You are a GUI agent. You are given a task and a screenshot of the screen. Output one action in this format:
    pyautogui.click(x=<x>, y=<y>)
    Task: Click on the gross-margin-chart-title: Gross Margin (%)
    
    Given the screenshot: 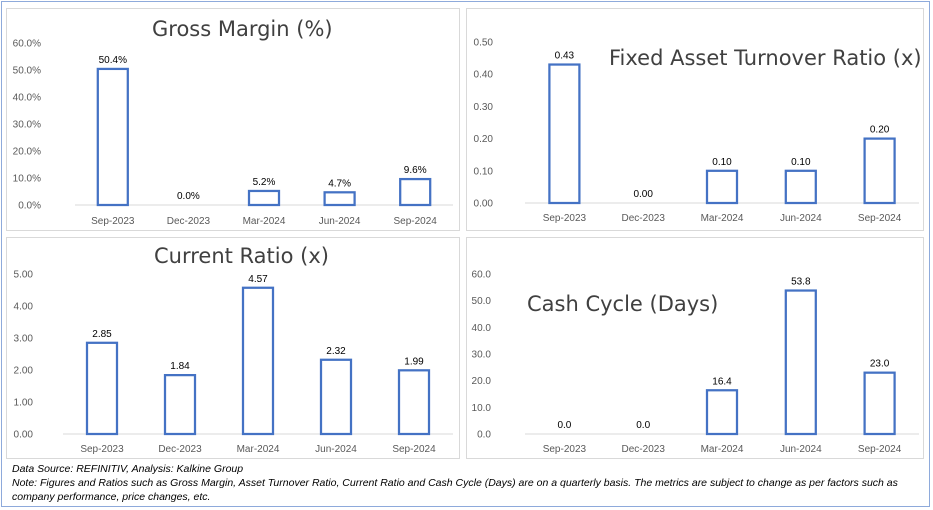 What is the action you would take?
    pyautogui.click(x=242, y=29)
    